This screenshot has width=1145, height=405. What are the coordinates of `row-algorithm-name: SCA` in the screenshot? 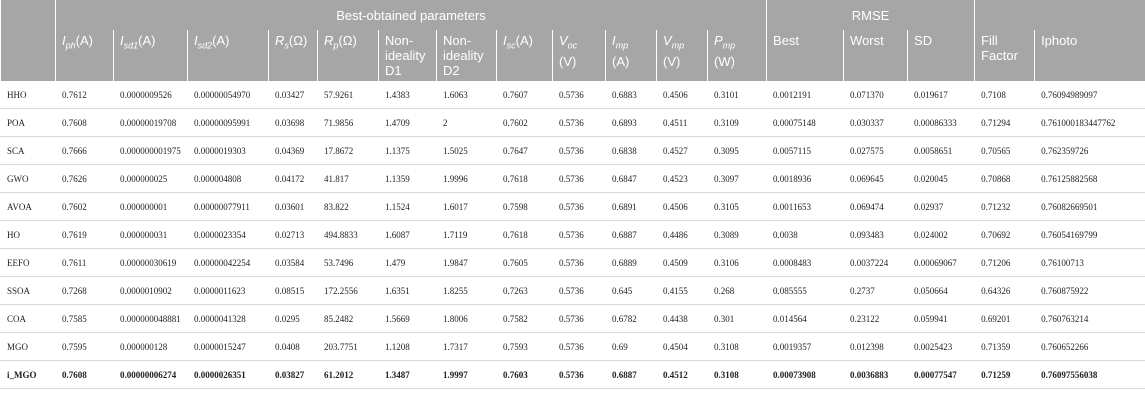 It's located at (28, 150).